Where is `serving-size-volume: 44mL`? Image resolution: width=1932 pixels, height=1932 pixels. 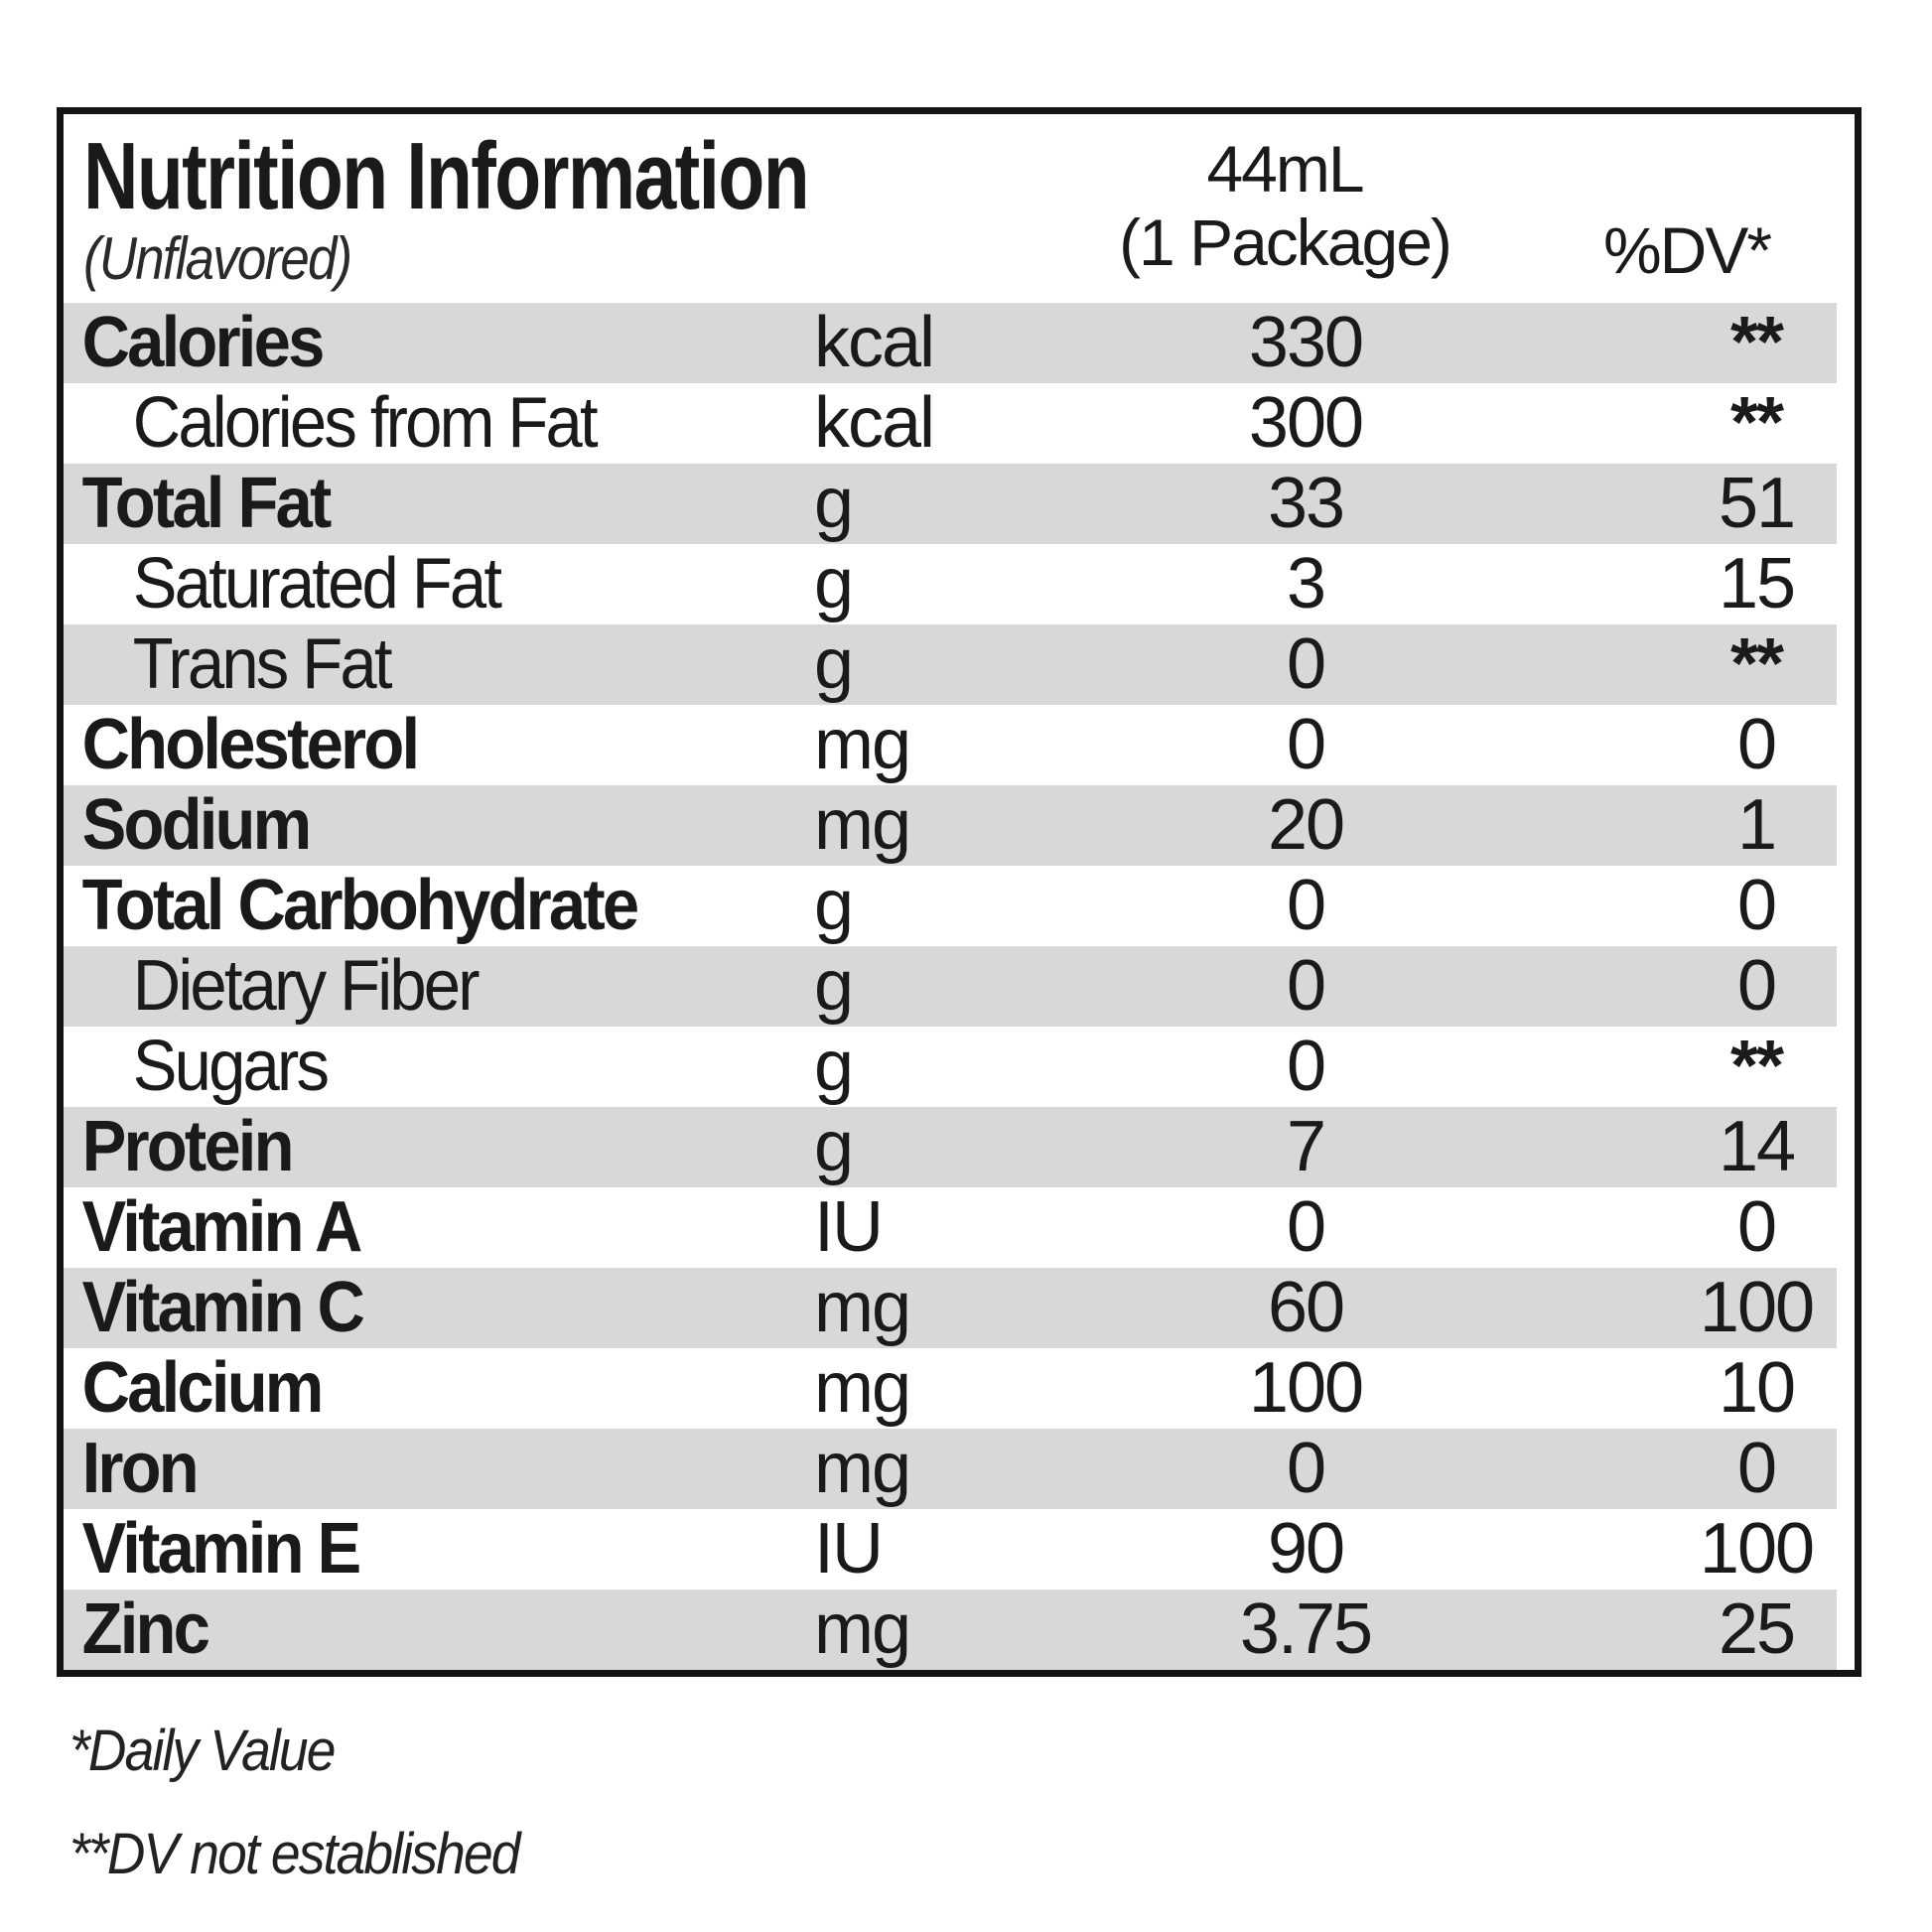 serving-size-volume: 44mL is located at coordinates (1285, 169).